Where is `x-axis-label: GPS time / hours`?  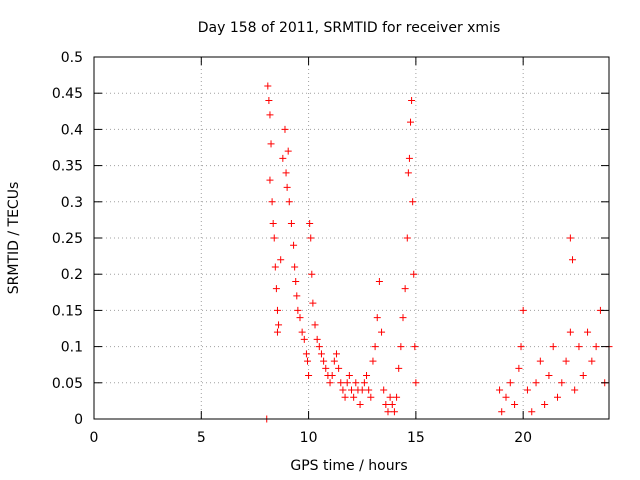
x-axis-label: GPS time / hours is located at coordinates (348, 466).